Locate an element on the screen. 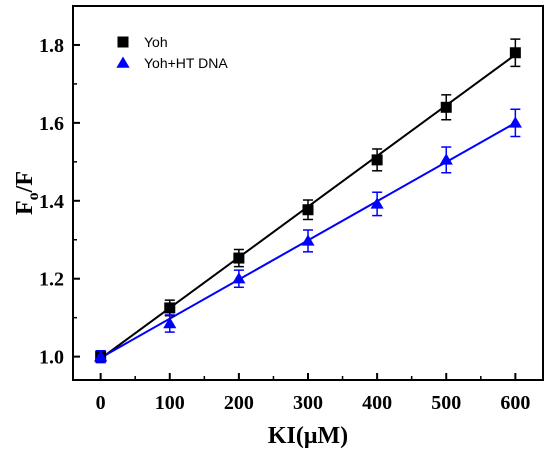 This screenshot has height=452, width=550. x-tick-label: 200 is located at coordinates (239, 403).